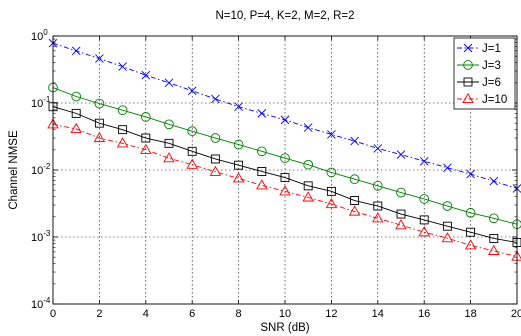 This screenshot has height=336, width=521. Describe the element at coordinates (468, 48) in the screenshot. I see `legend-marker` at that location.